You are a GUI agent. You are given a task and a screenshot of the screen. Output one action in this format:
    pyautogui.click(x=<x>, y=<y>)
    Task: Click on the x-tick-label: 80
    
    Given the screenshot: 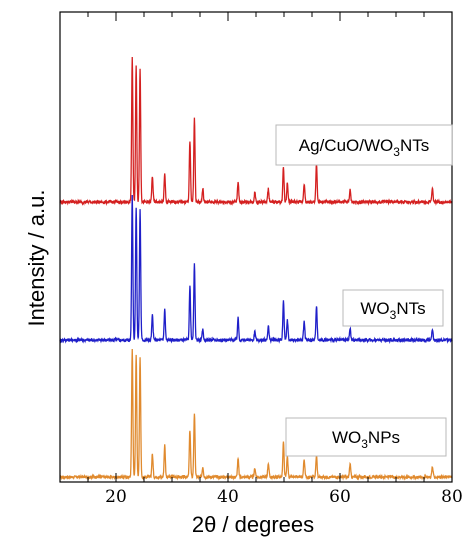 What is the action you would take?
    pyautogui.click(x=452, y=497)
    